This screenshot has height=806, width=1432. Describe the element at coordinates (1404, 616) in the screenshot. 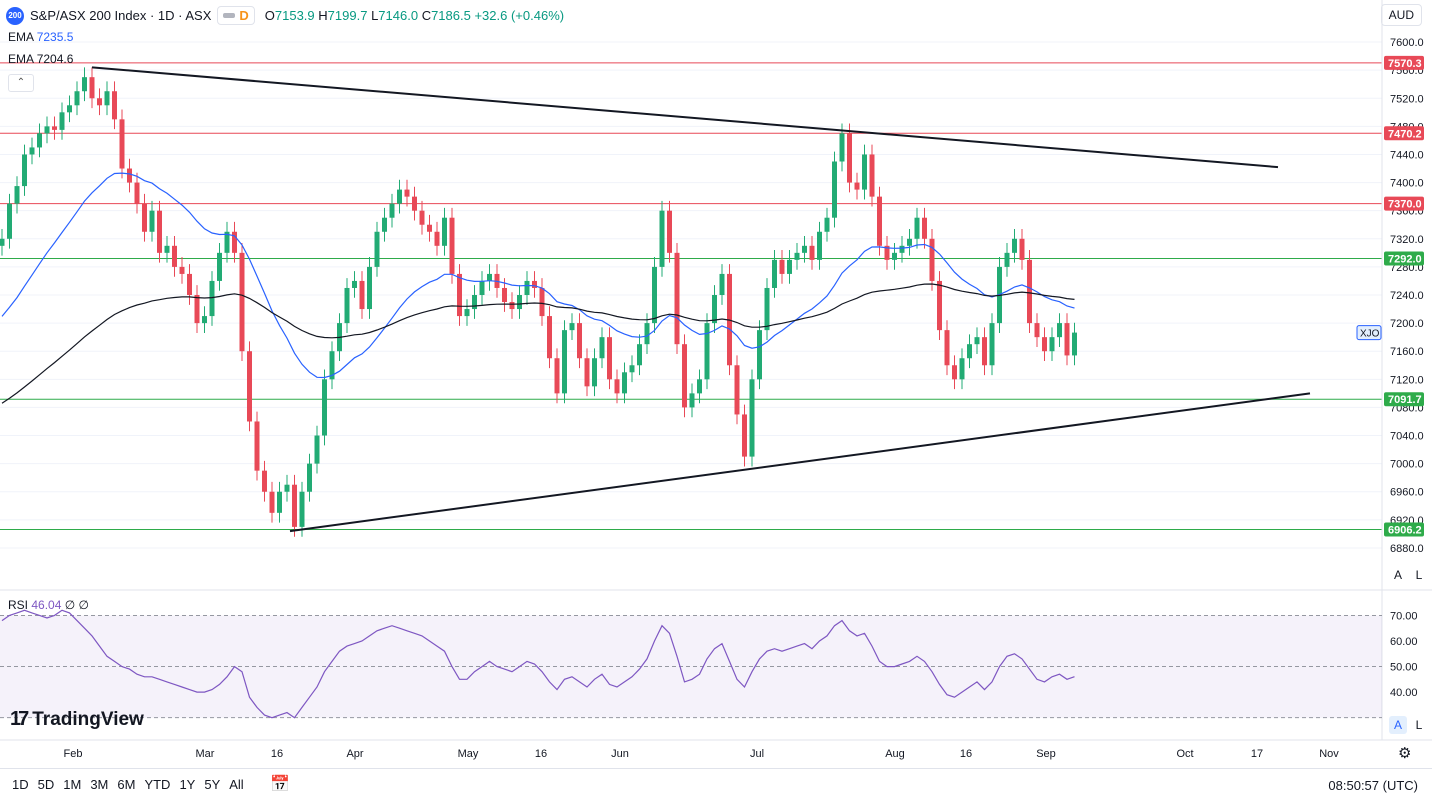

I see `rsi-tick-label: 70.00` at that location.